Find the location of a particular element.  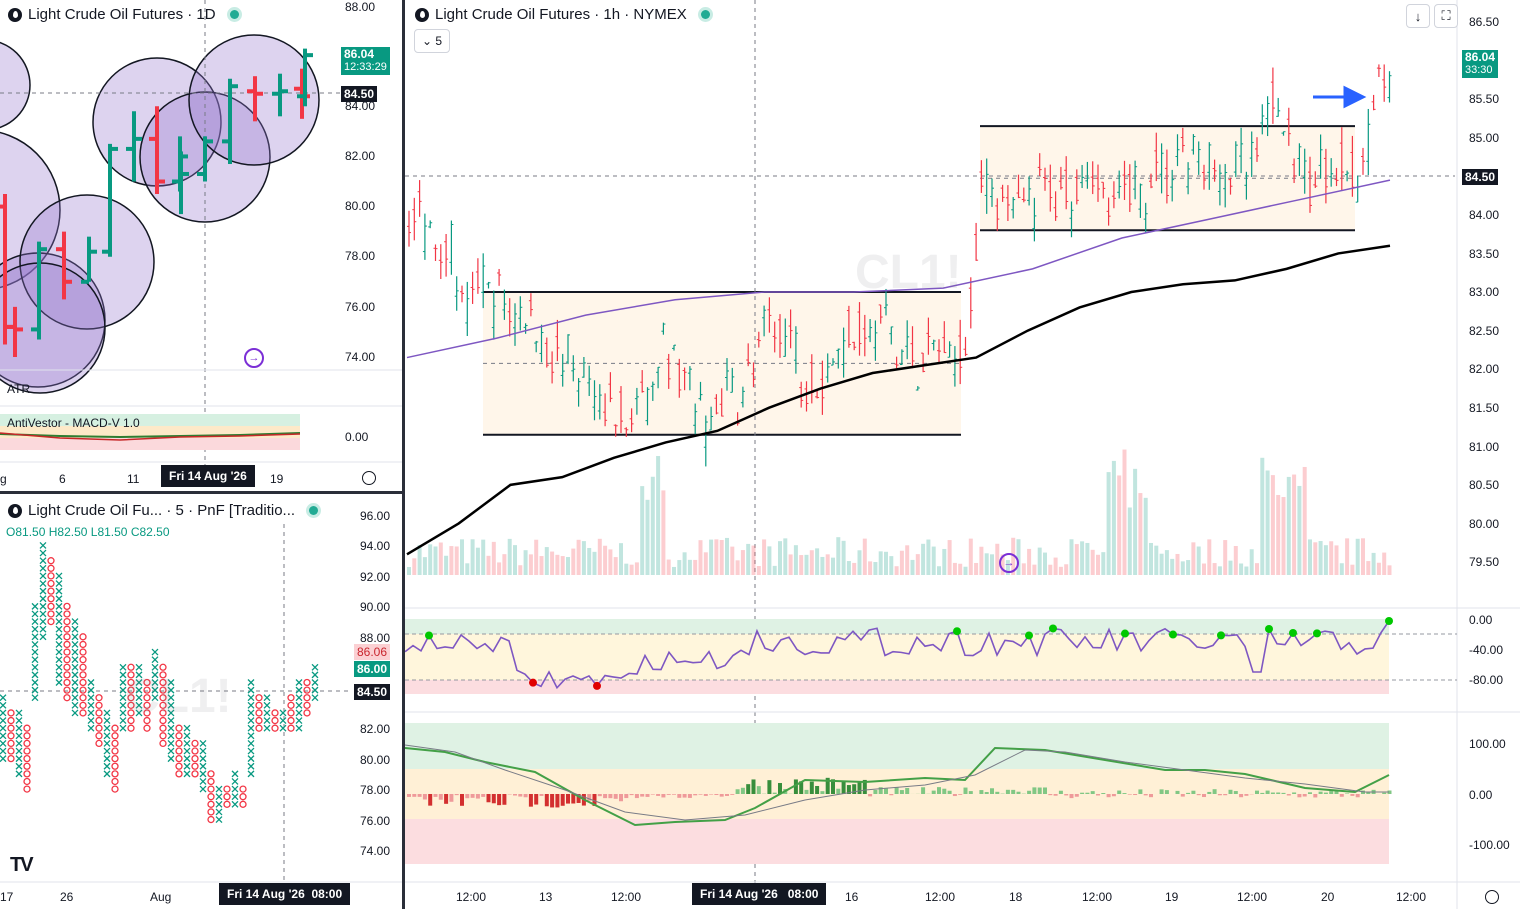

market-status-icon is located at coordinates (705, 14).